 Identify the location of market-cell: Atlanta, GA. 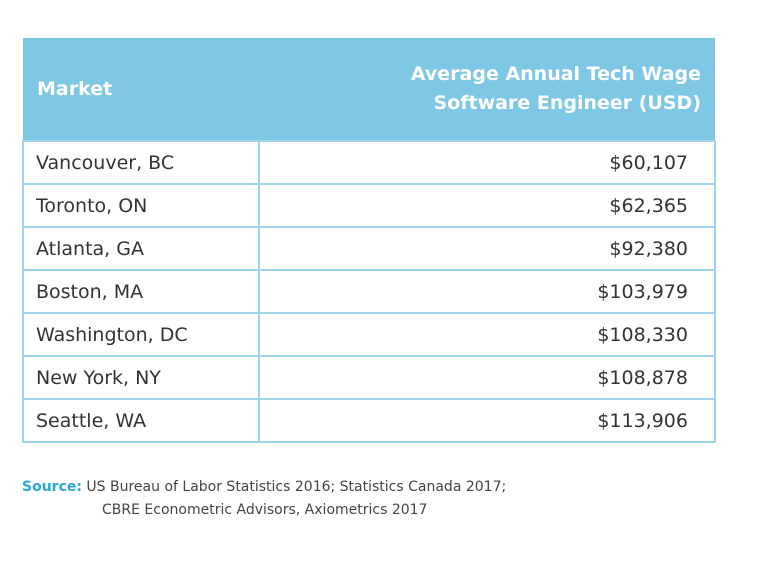
(141, 248).